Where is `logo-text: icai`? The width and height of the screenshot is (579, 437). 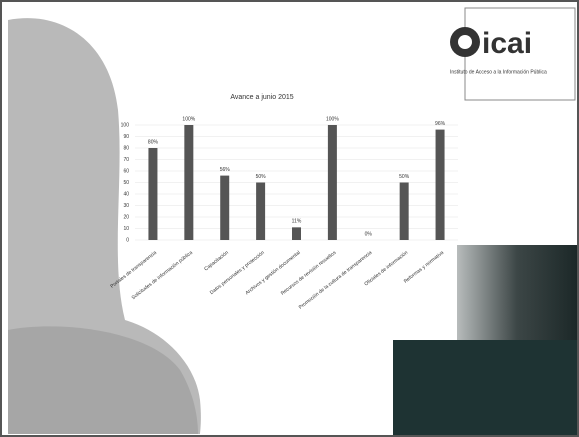
logo-text: icai is located at coordinates (507, 43).